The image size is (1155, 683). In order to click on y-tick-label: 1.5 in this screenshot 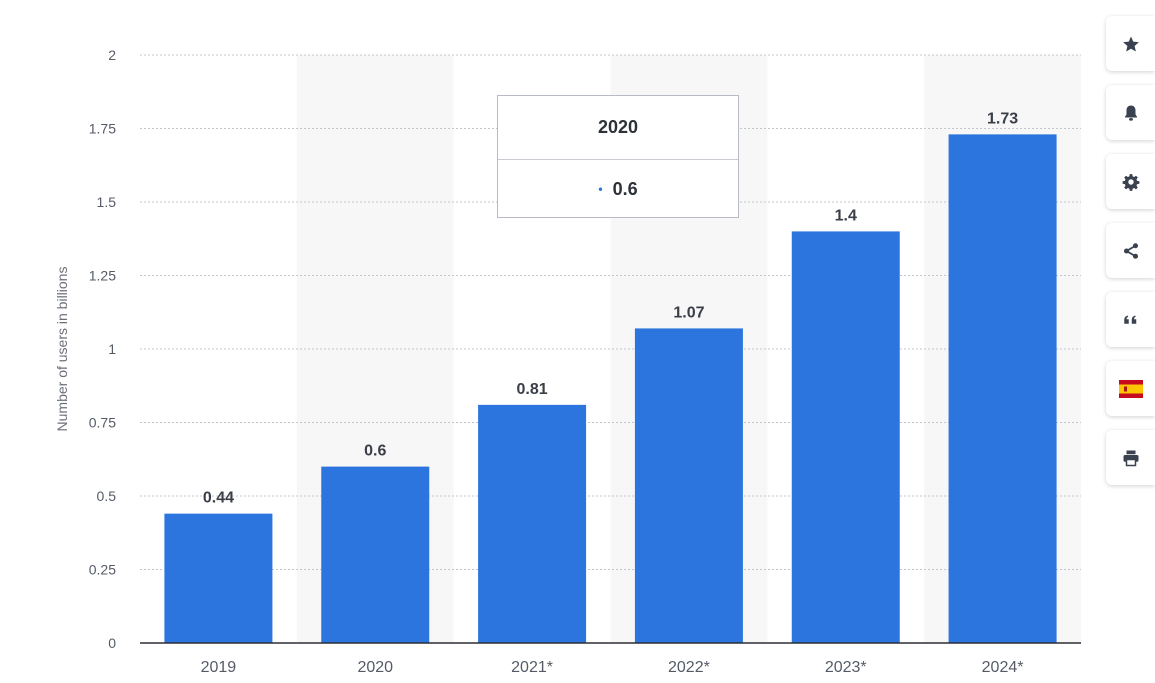, I will do `click(107, 202)`.